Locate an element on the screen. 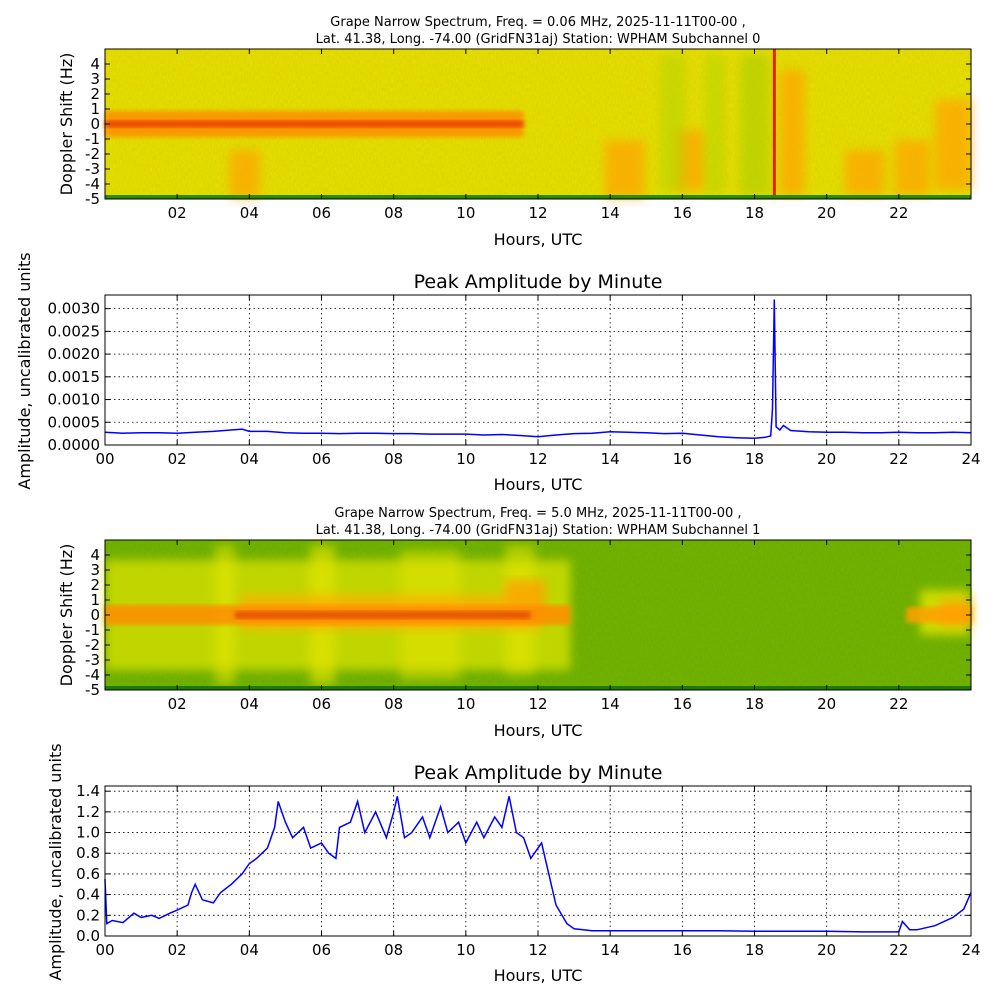  y-tick-label: 0.0020 is located at coordinates (74, 354).